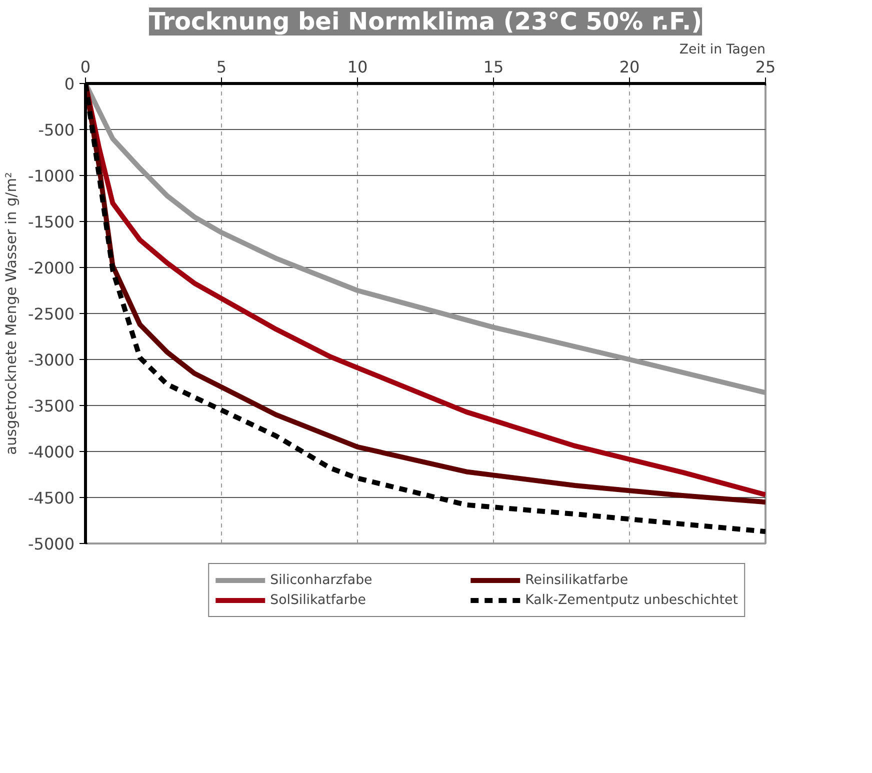 This screenshot has height=773, width=872. What do you see at coordinates (765, 67) in the screenshot?
I see `x-tick-label: 25` at bounding box center [765, 67].